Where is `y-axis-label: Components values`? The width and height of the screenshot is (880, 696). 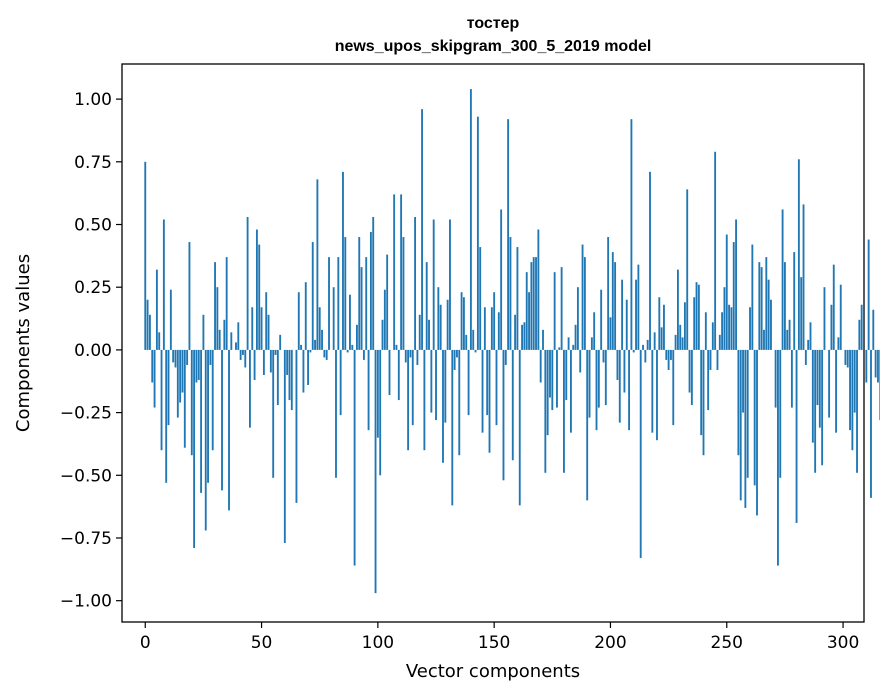
y-axis-label: Components values is located at coordinates (23, 343).